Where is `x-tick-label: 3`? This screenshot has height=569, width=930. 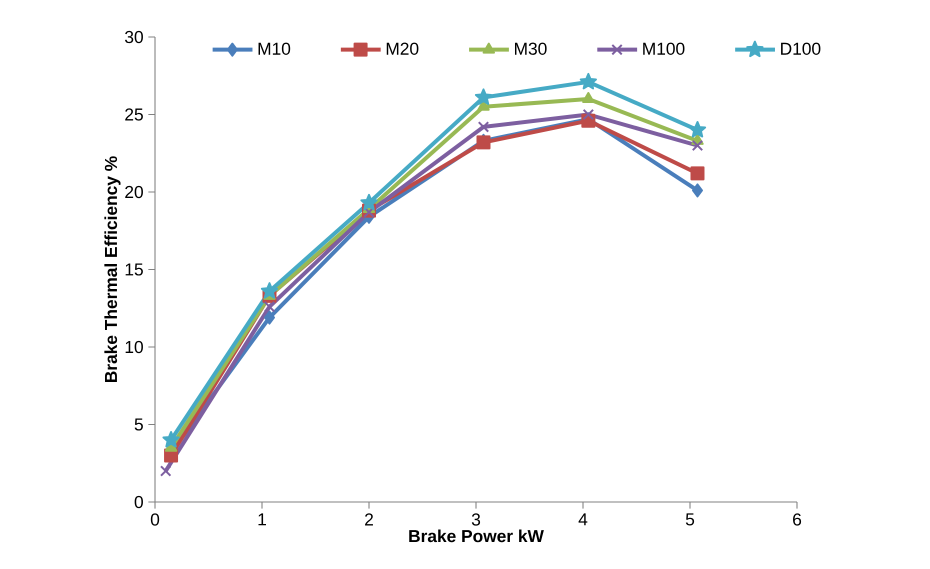
x-tick-label: 3 is located at coordinates (476, 519).